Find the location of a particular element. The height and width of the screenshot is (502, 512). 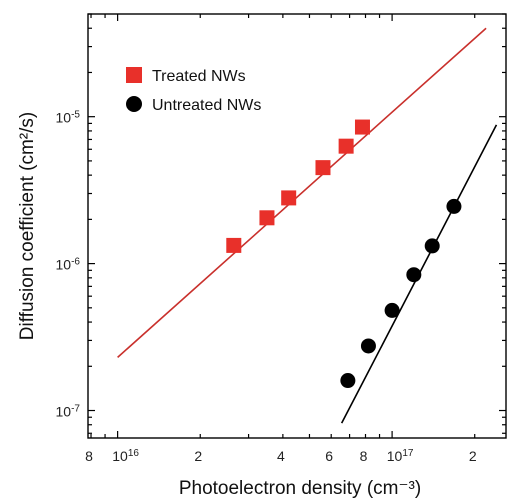

x-tick-label: 6 is located at coordinates (329, 456).